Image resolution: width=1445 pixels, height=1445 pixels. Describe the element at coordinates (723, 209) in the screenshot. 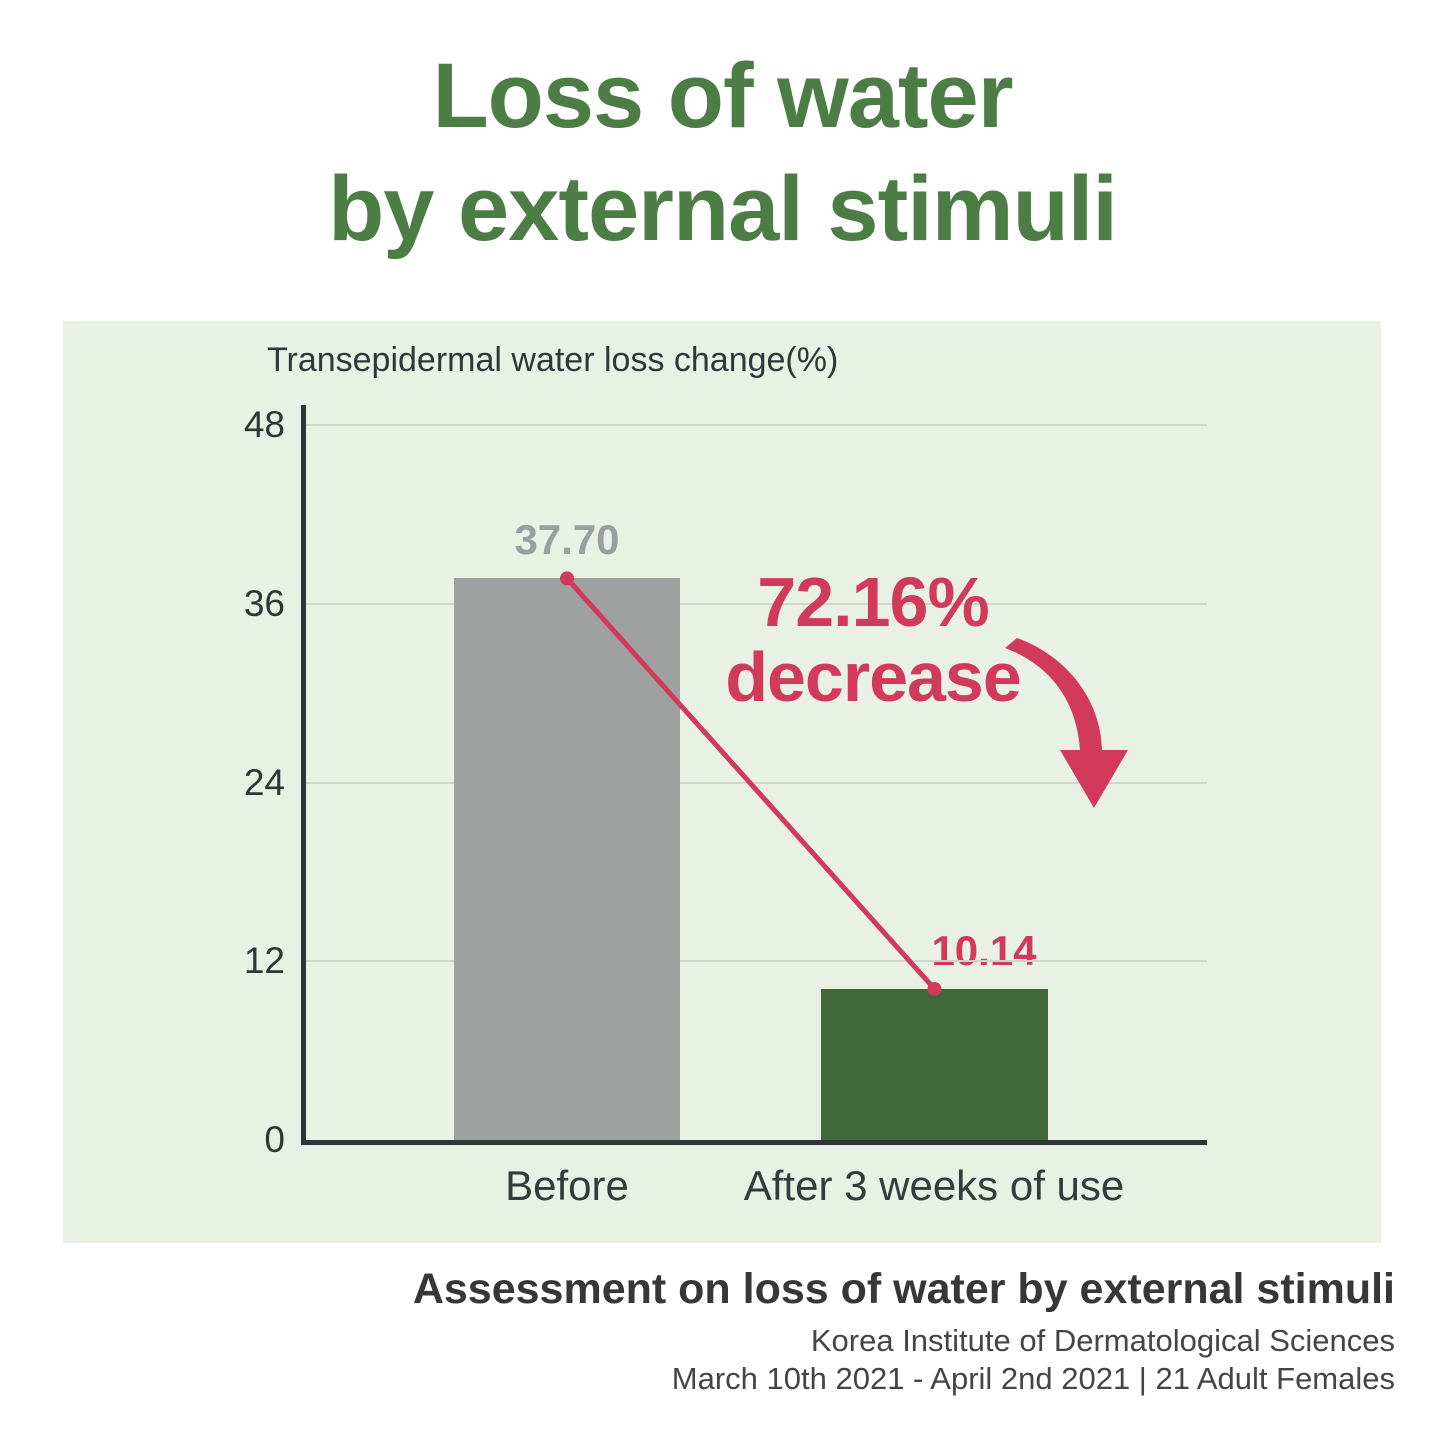

I see `page-title-line2: by external stimuli` at that location.